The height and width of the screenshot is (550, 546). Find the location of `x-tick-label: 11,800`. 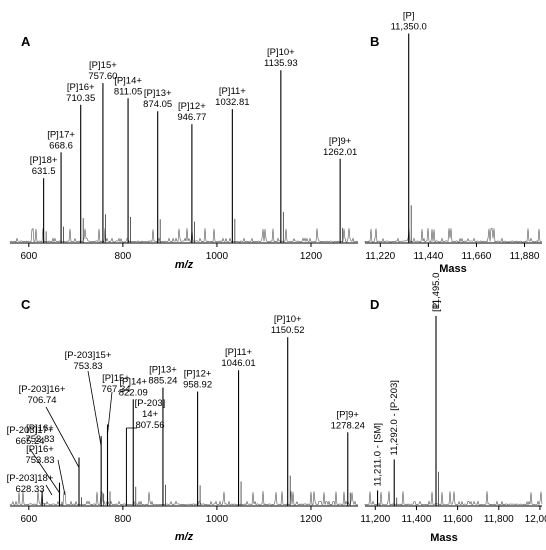

x-tick-label: 11,800 is located at coordinates (499, 519).